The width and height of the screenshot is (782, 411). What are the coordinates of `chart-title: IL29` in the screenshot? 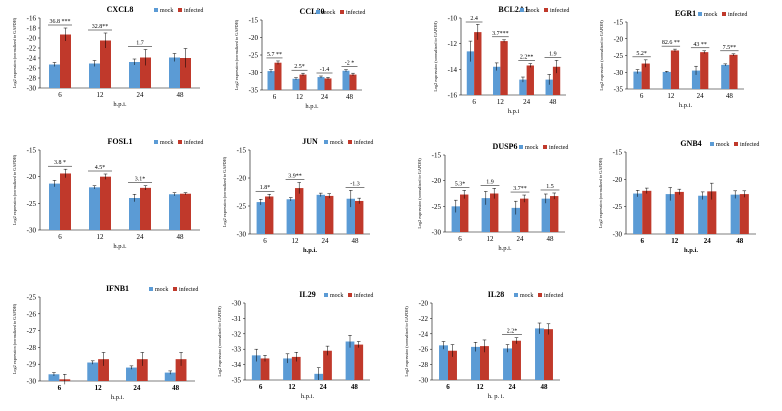 It's located at (307, 294).